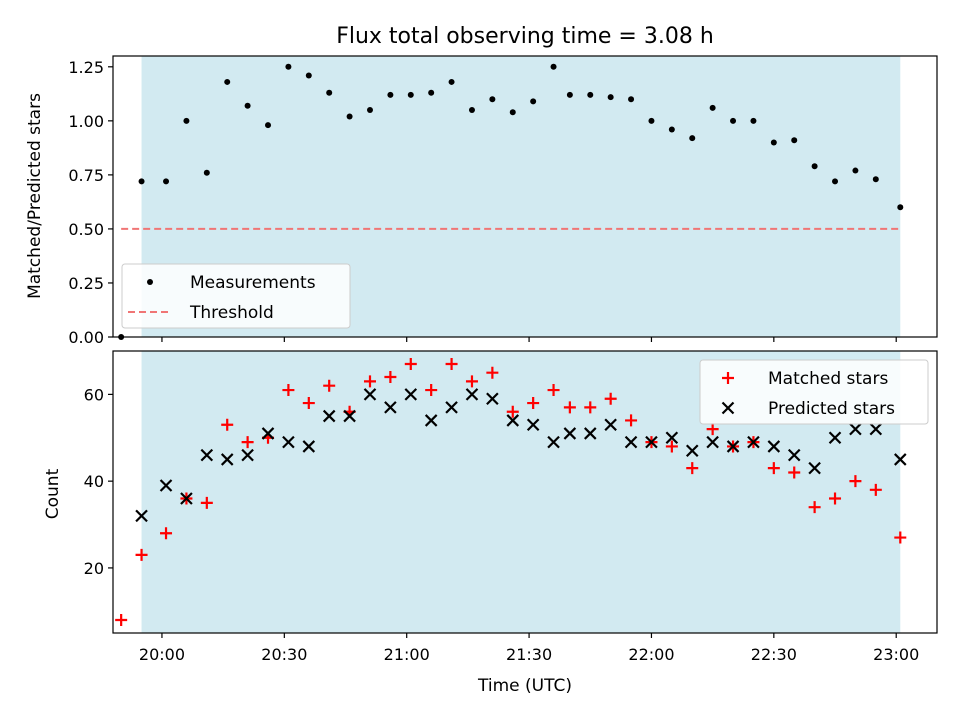  What do you see at coordinates (284, 654) in the screenshot?
I see `x-tick-label: 20:30` at bounding box center [284, 654].